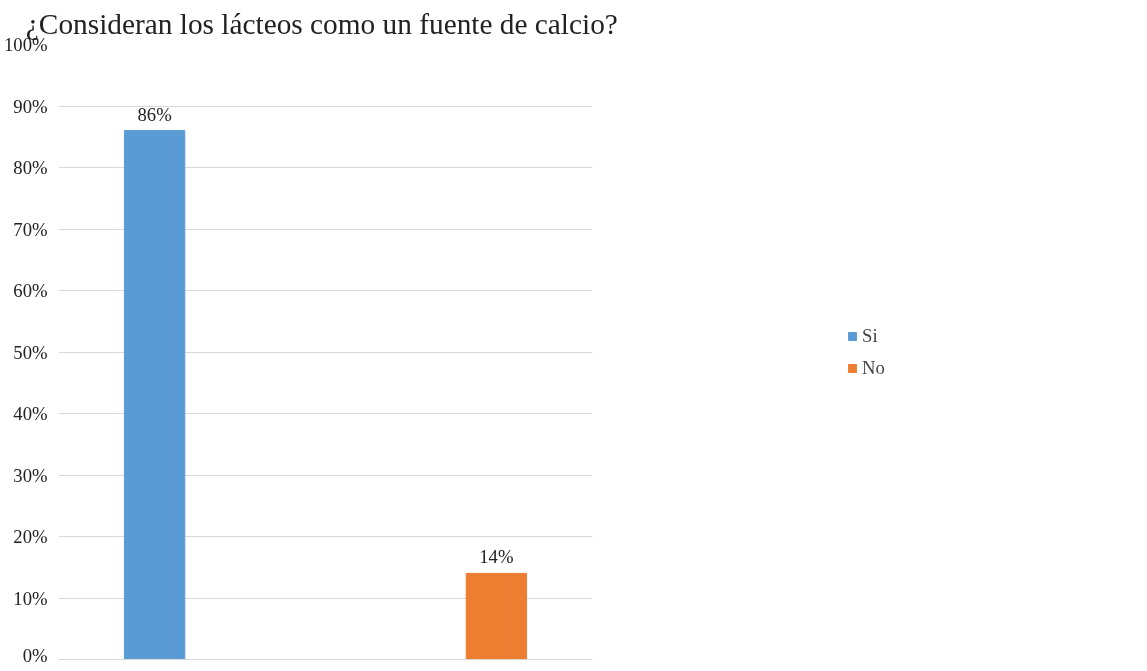  I want to click on y-tick-label: 10%, so click(30, 598).